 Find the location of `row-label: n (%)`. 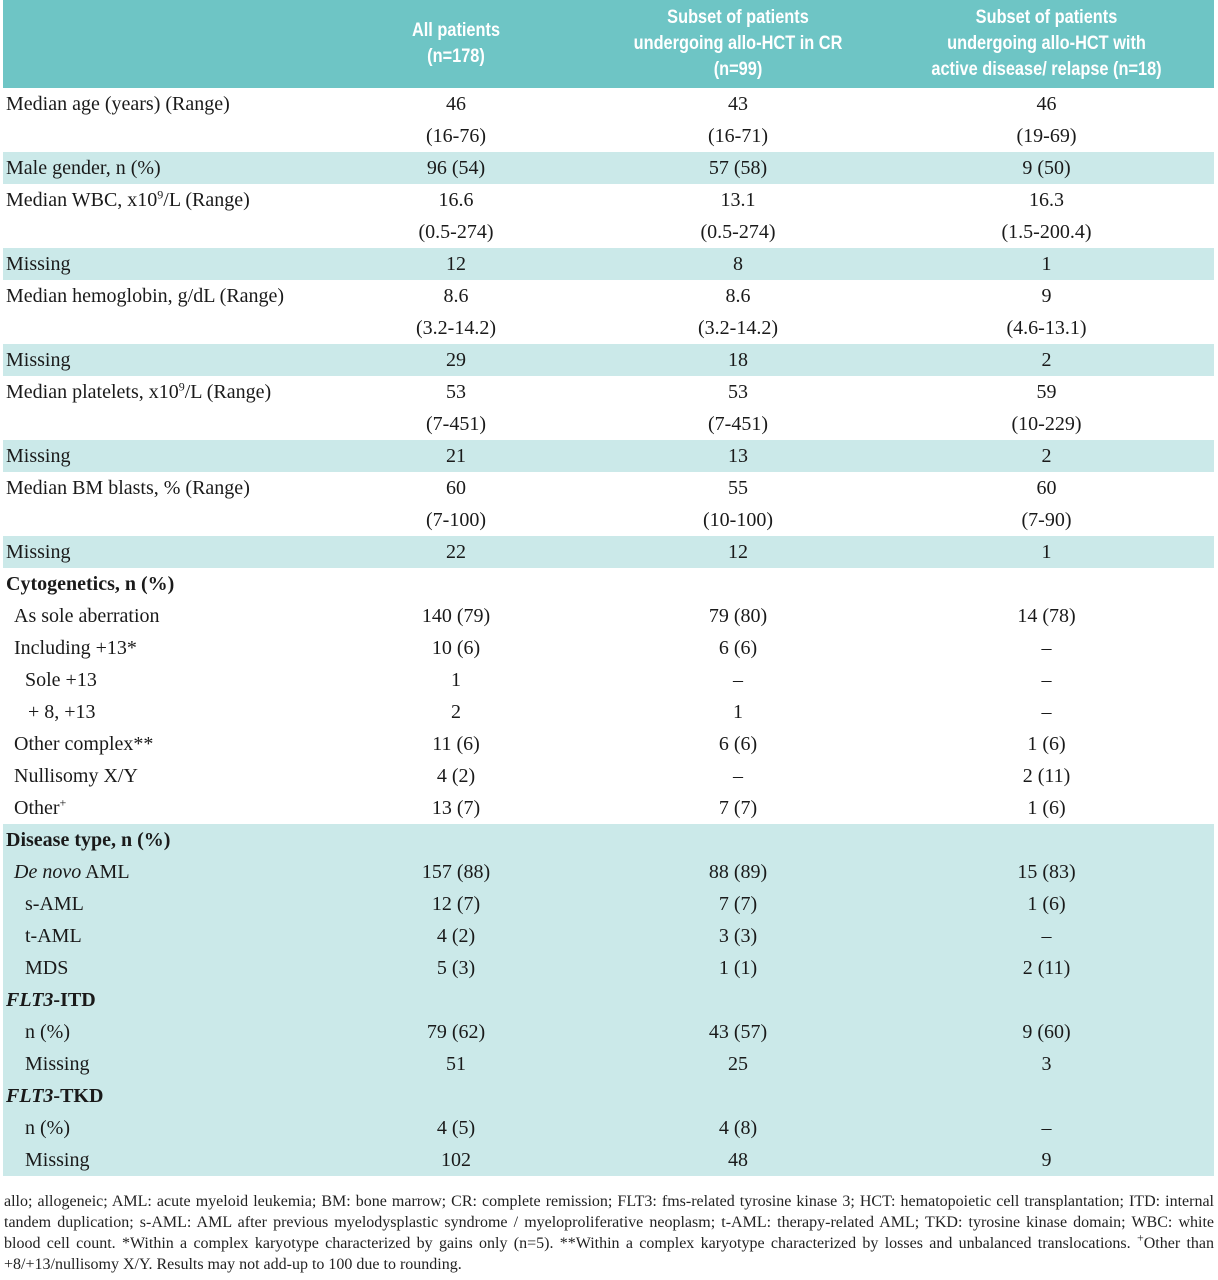

row-label: n (%) is located at coordinates (47, 1128).